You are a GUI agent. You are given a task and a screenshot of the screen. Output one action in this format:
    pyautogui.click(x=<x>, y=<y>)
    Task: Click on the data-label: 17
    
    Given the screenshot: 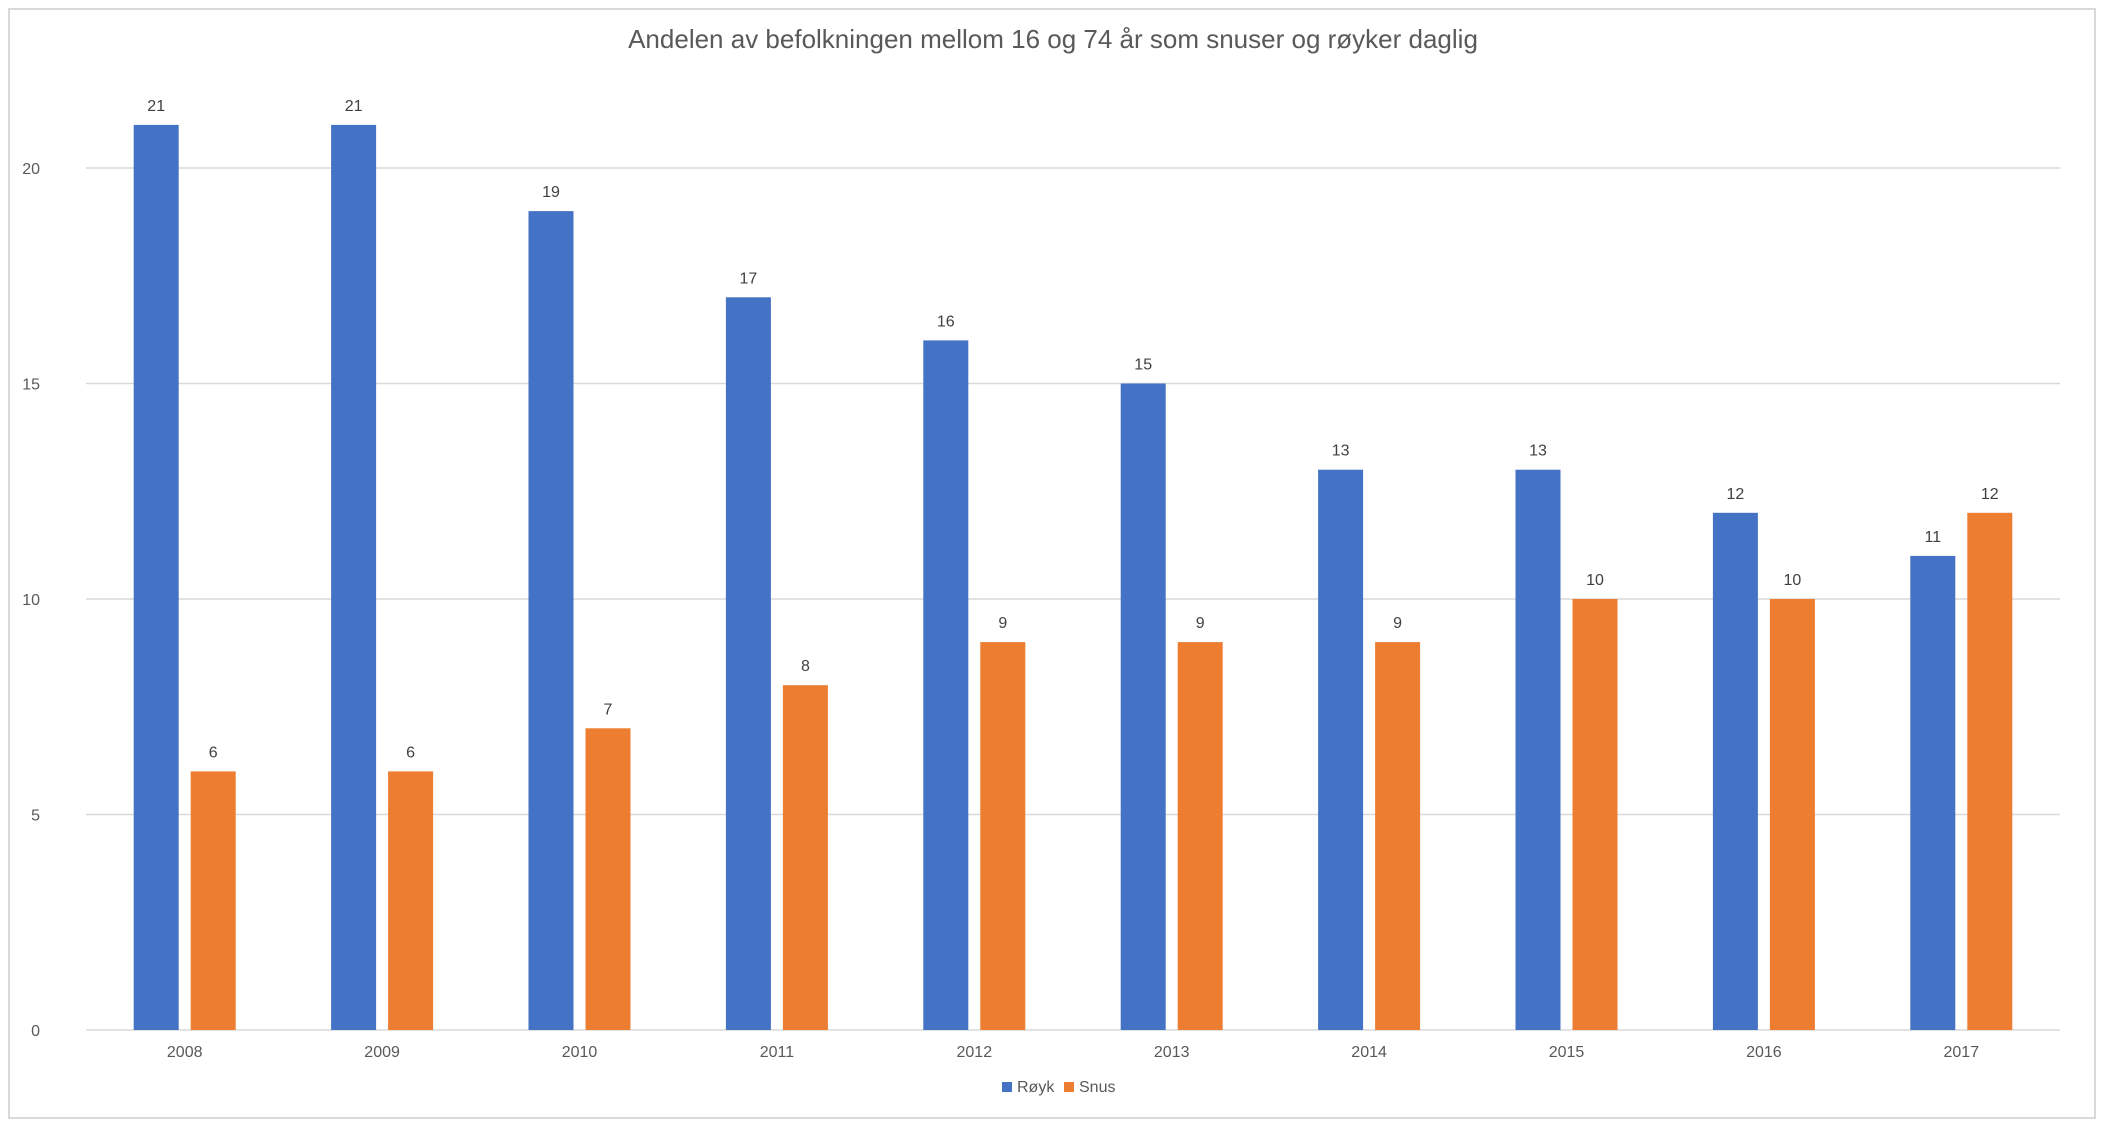 What is the action you would take?
    pyautogui.click(x=749, y=278)
    